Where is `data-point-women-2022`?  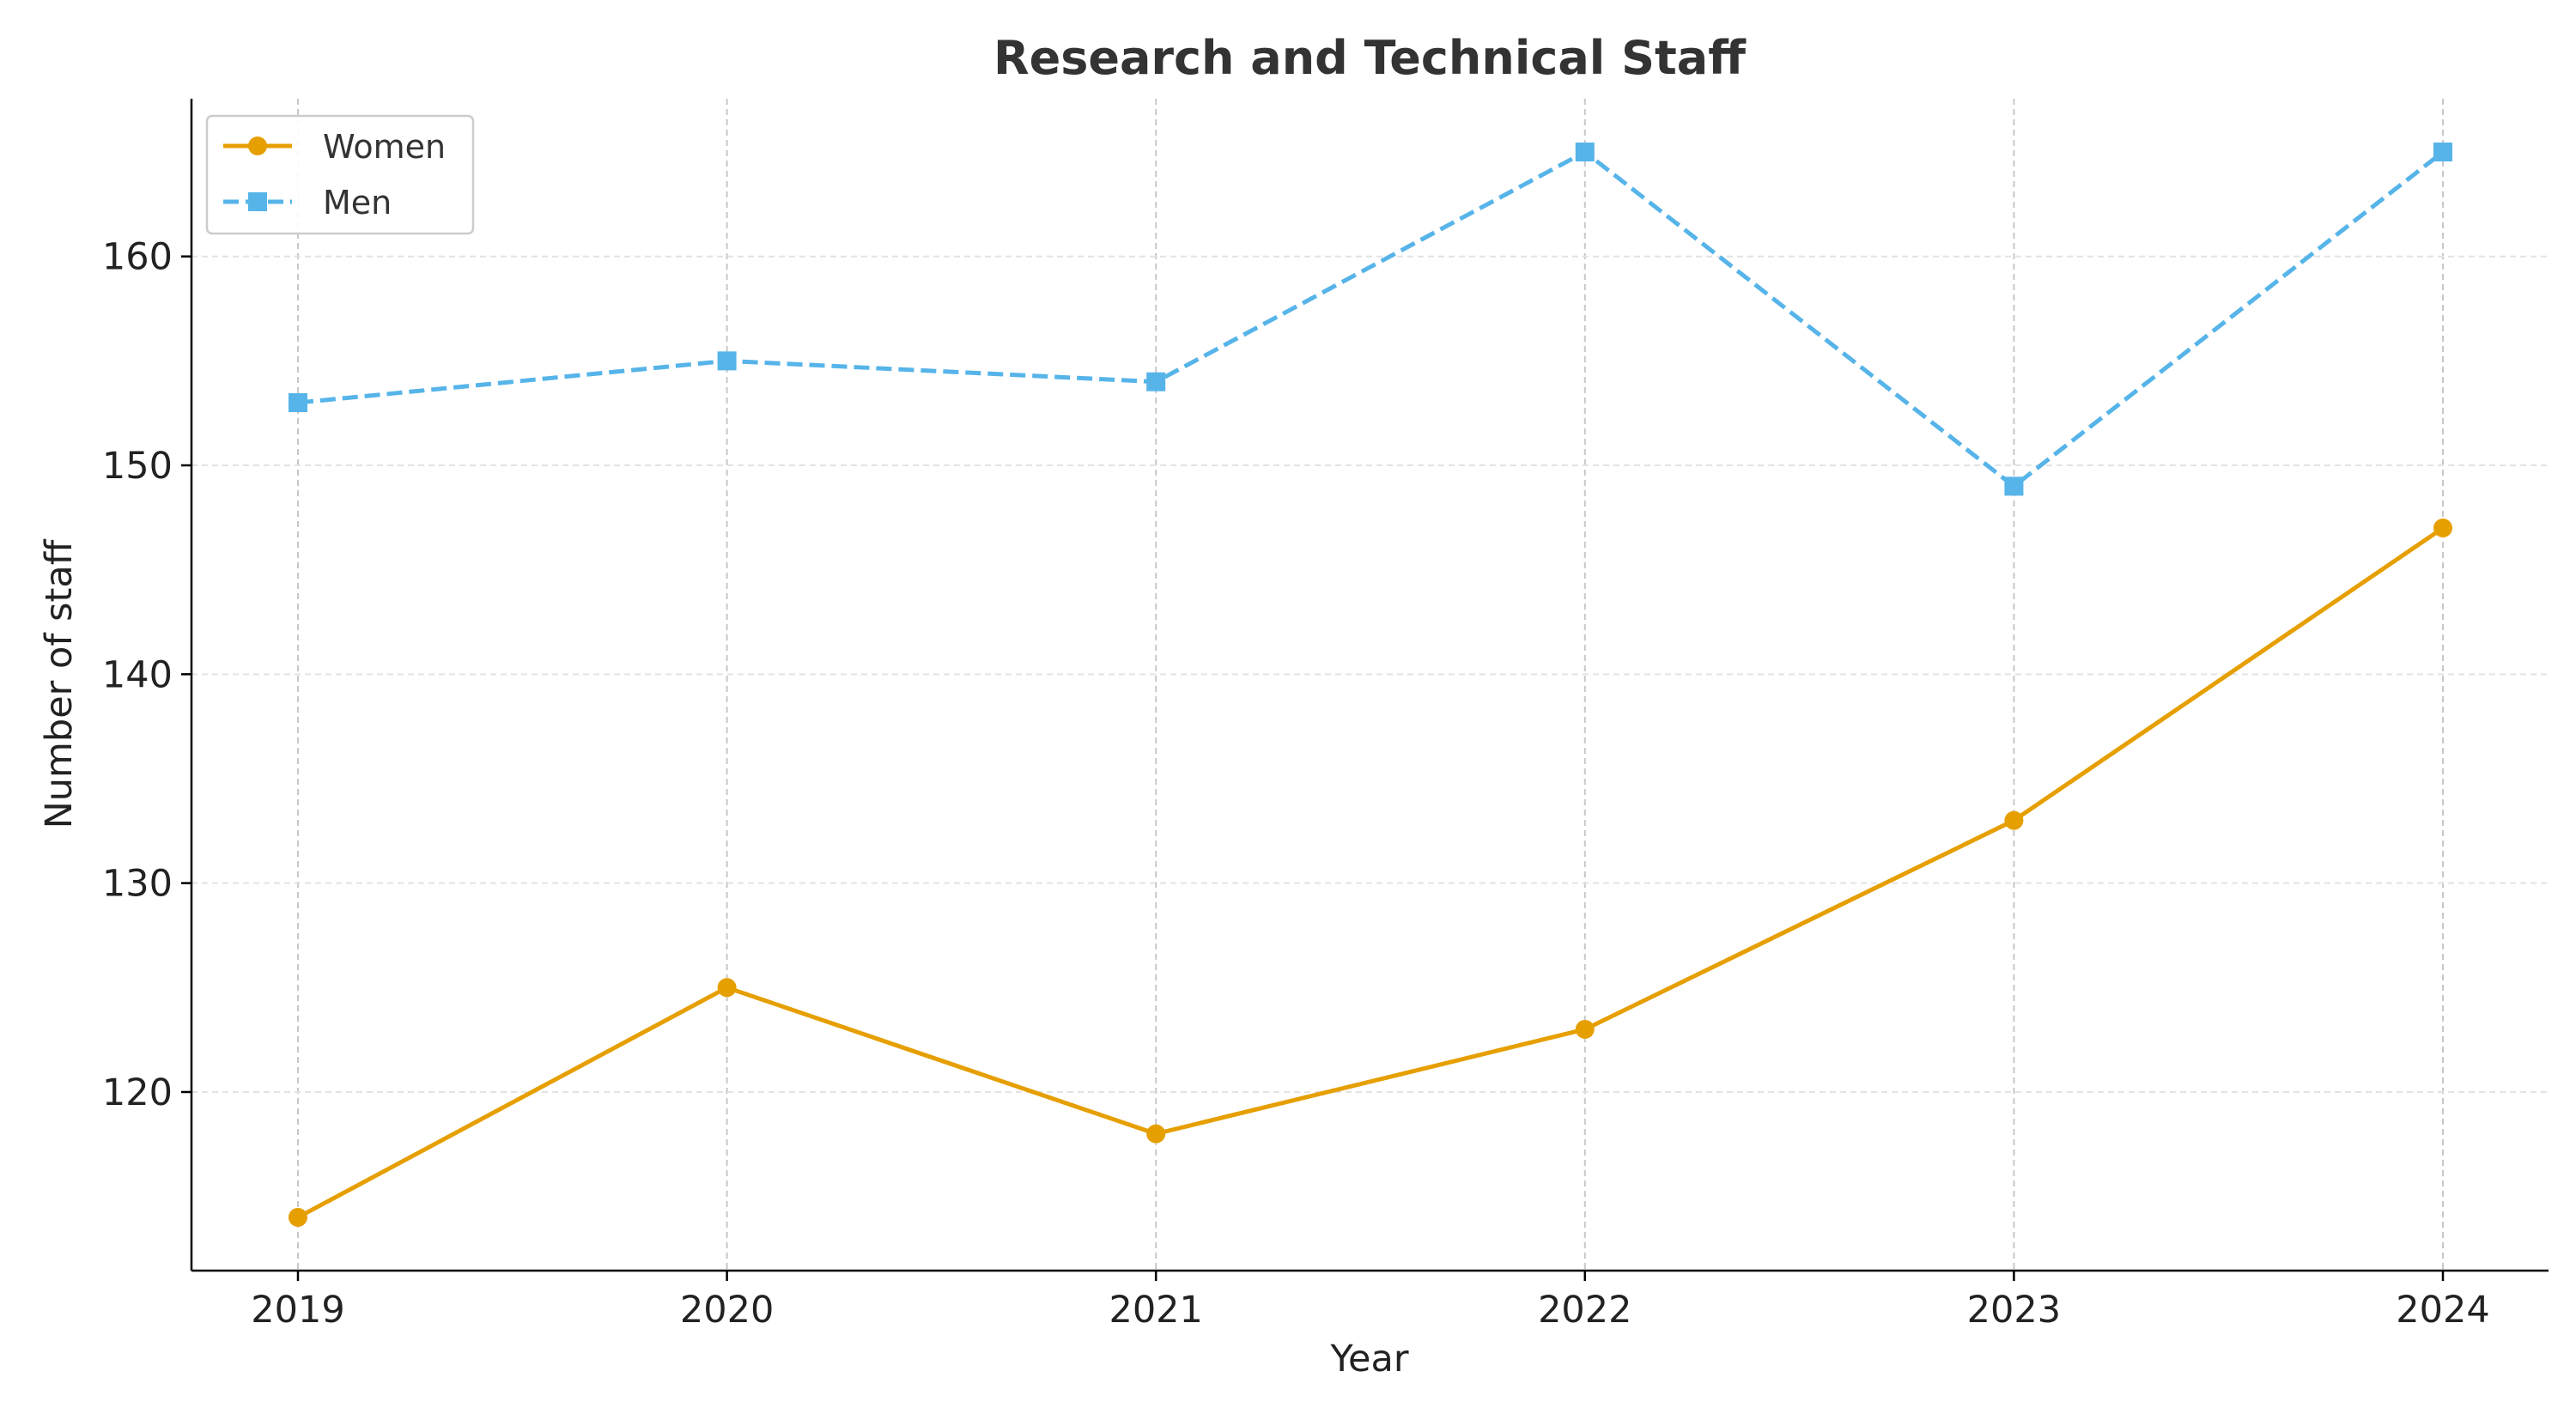
data-point-women-2022 is located at coordinates (1585, 1029).